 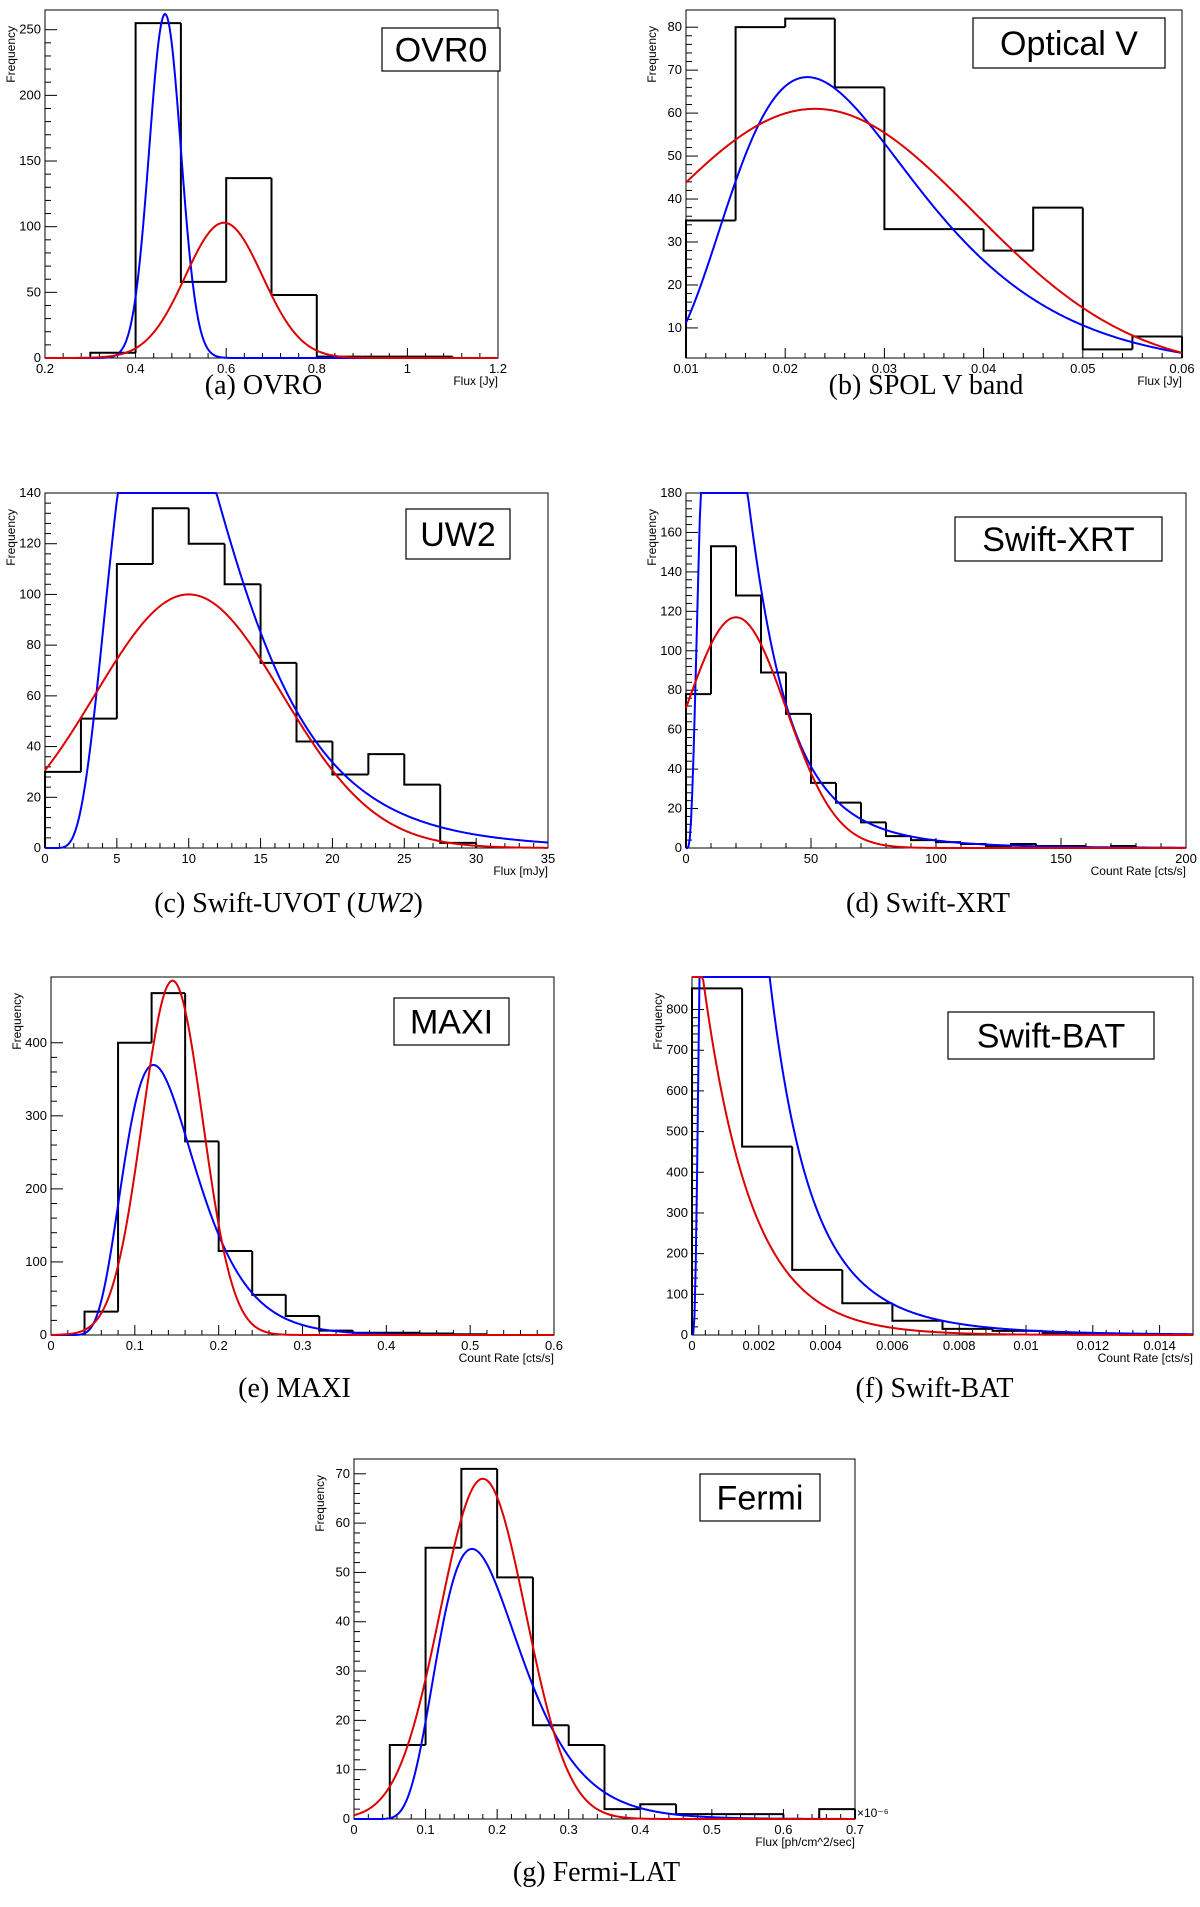 I want to click on caption-text: MAXI, so click(x=313, y=1388).